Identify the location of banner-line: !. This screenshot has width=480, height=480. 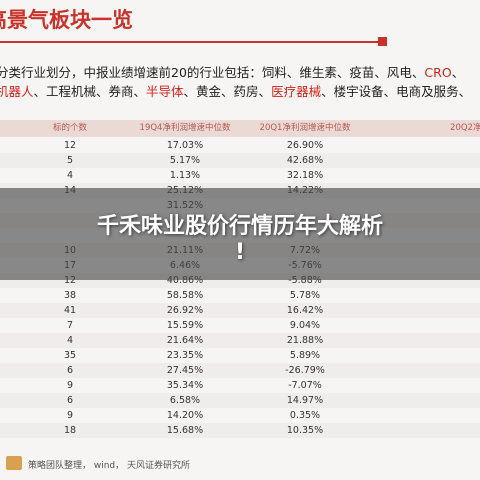
(240, 252).